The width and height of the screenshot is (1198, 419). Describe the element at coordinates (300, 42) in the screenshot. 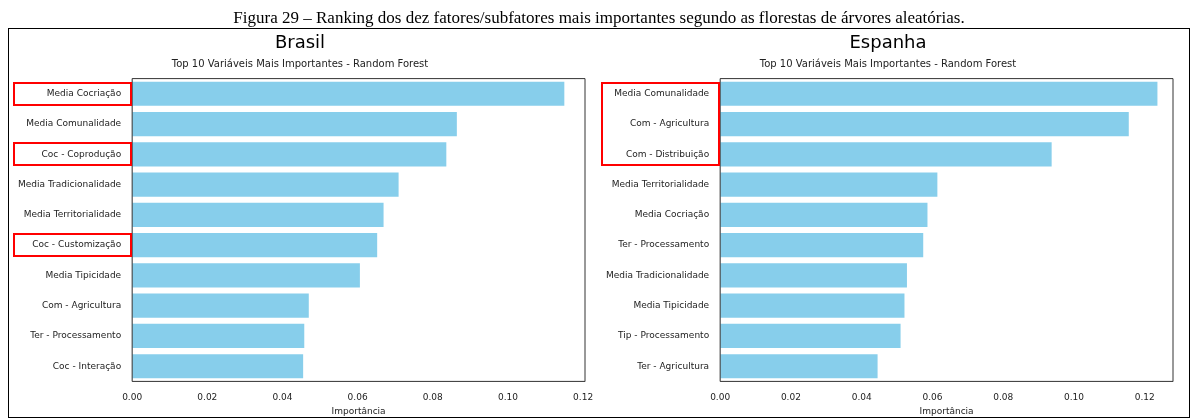

I see `chart-title: Brasil` at that location.